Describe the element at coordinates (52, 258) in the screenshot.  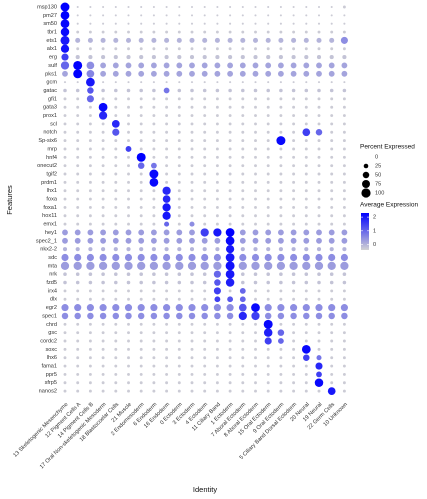
I see `y-tick-label: sdc` at that location.